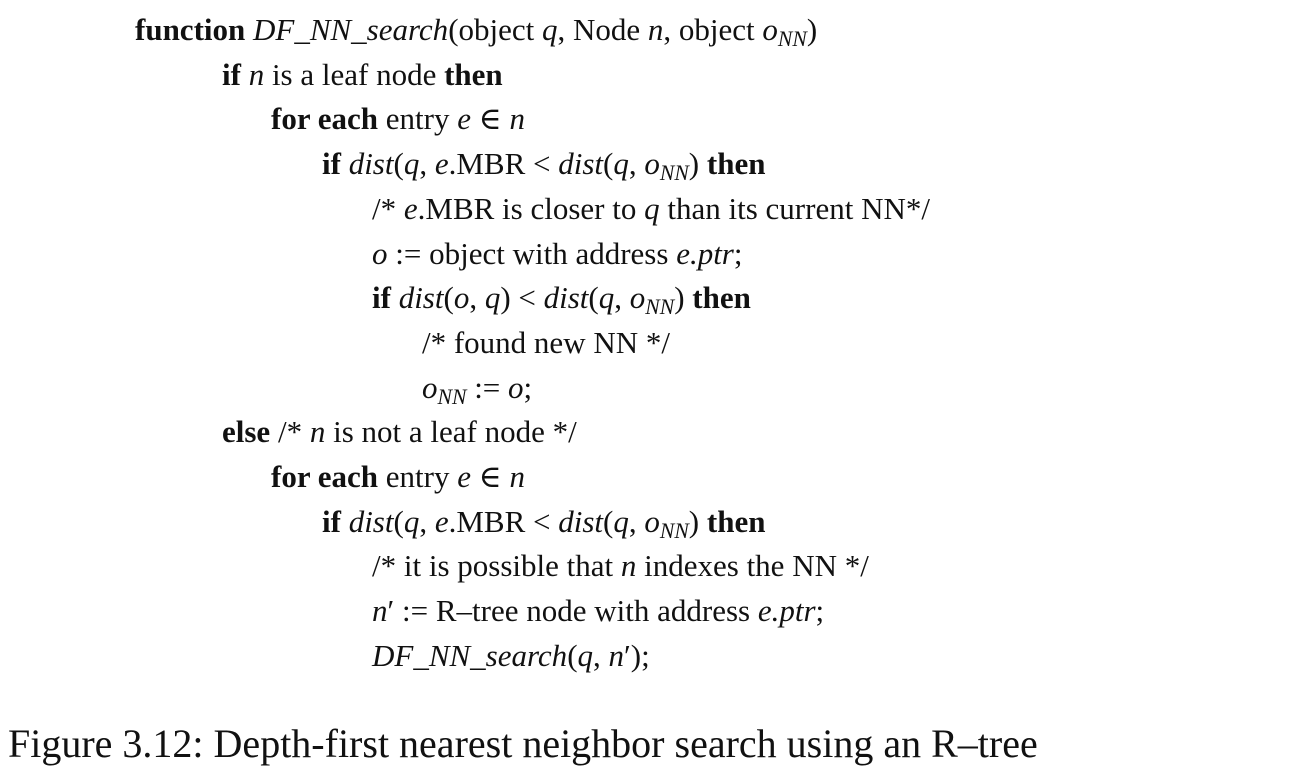 Image resolution: width=1296 pixels, height=770 pixels. What do you see at coordinates (561, 298) in the screenshot?
I see `algorithm-line: if dist(o, q) < dist(q, oNN) then` at bounding box center [561, 298].